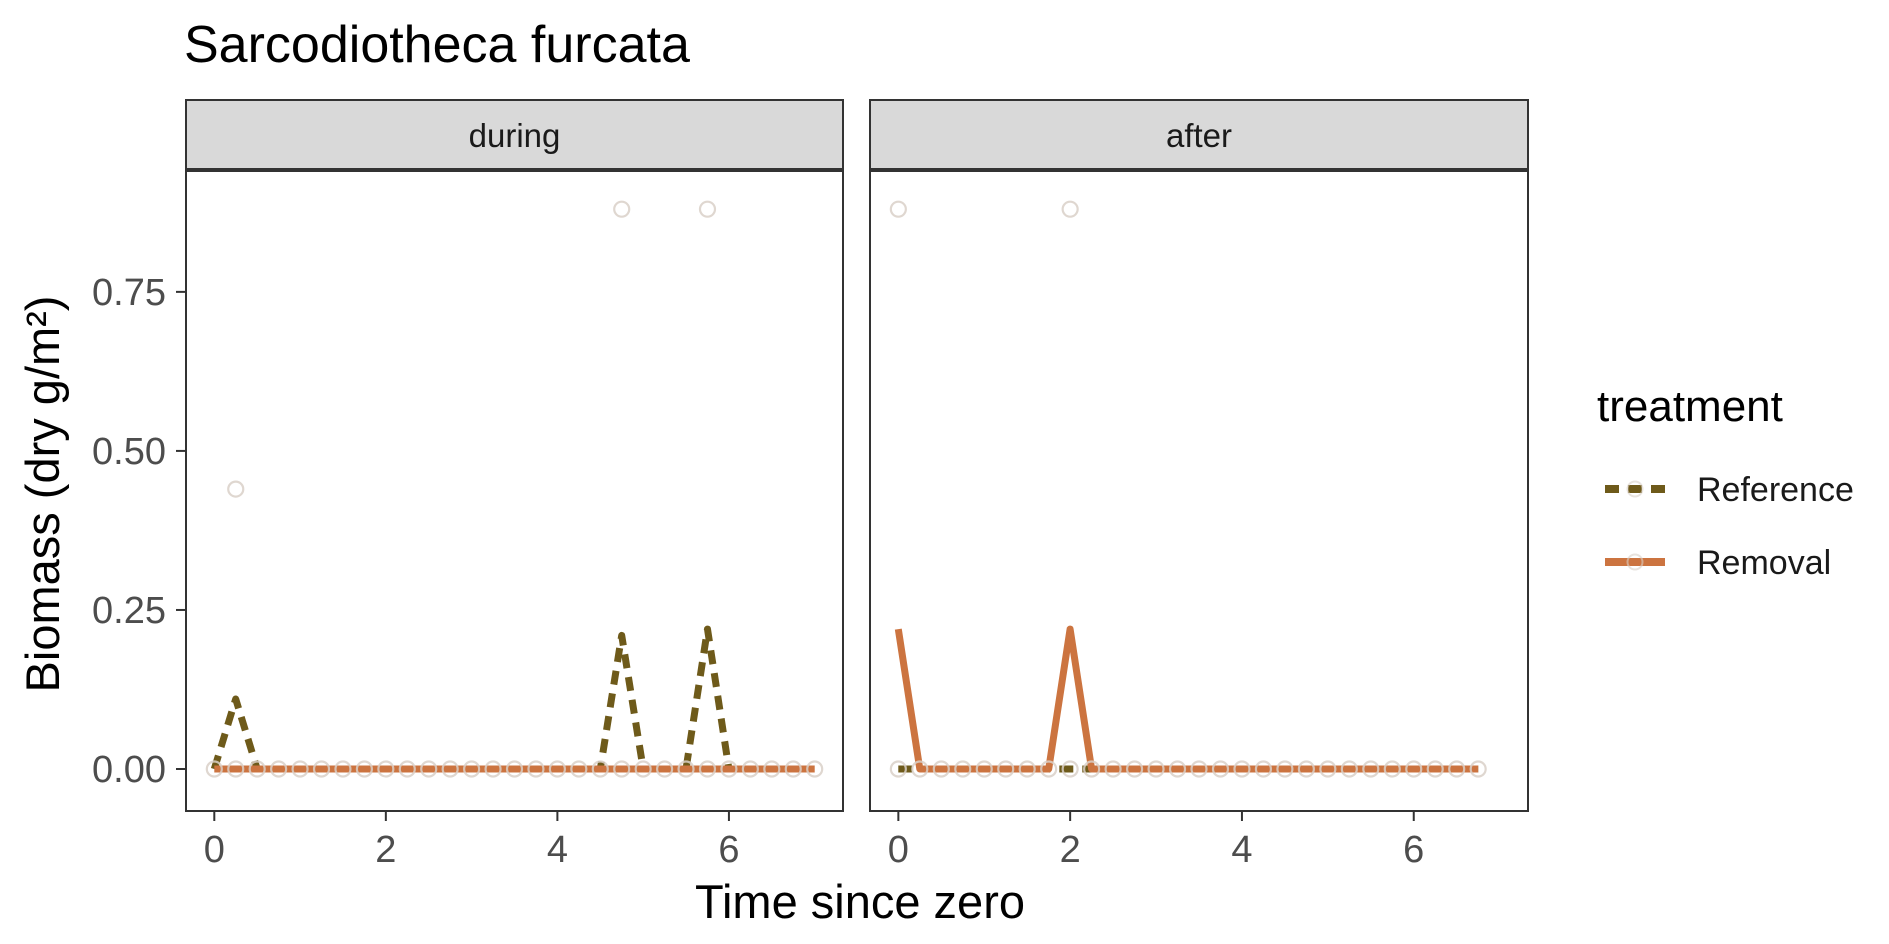  I want to click on legend-entries: Reference Removal, so click(1729, 526).